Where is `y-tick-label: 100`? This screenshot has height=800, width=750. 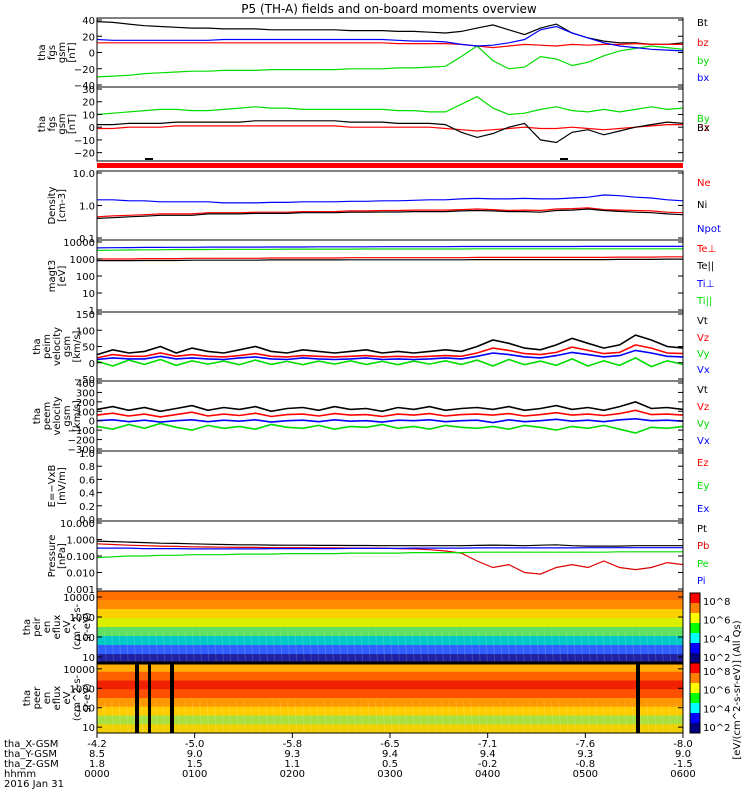 y-tick-label: 100 is located at coordinates (85, 277).